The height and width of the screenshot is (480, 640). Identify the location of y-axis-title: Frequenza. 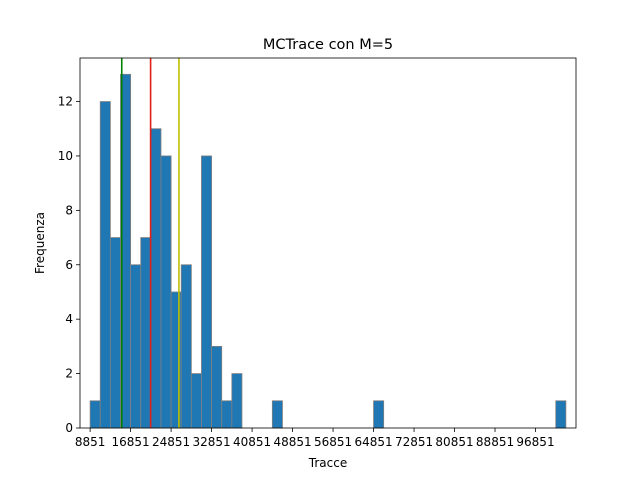
(40, 243).